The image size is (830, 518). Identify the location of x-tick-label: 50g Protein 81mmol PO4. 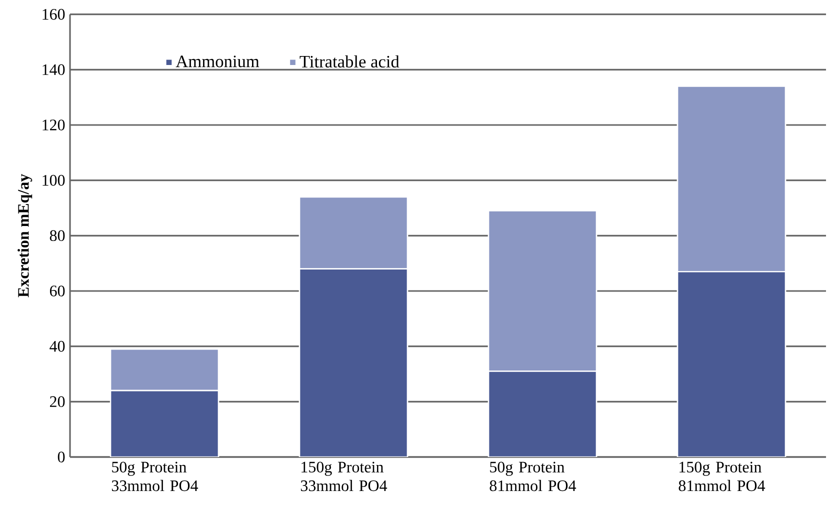
(533, 477).